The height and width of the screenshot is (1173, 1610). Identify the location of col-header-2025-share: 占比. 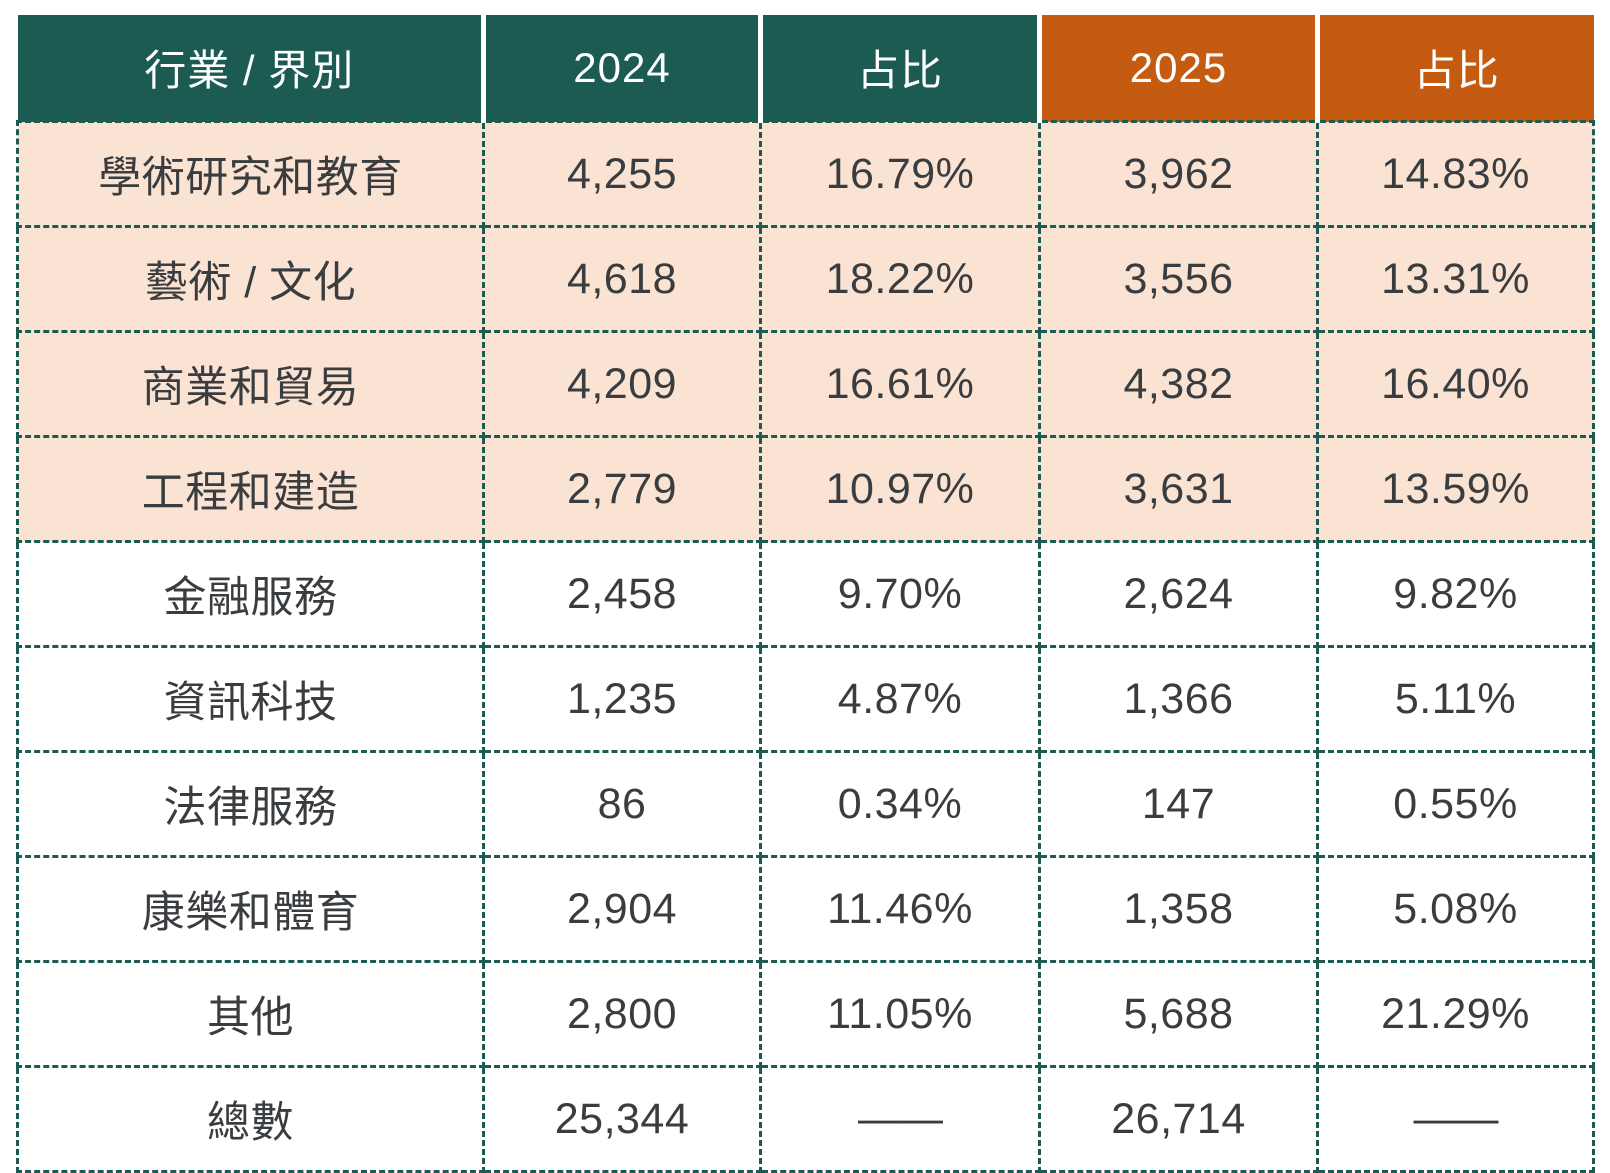
(1454, 68).